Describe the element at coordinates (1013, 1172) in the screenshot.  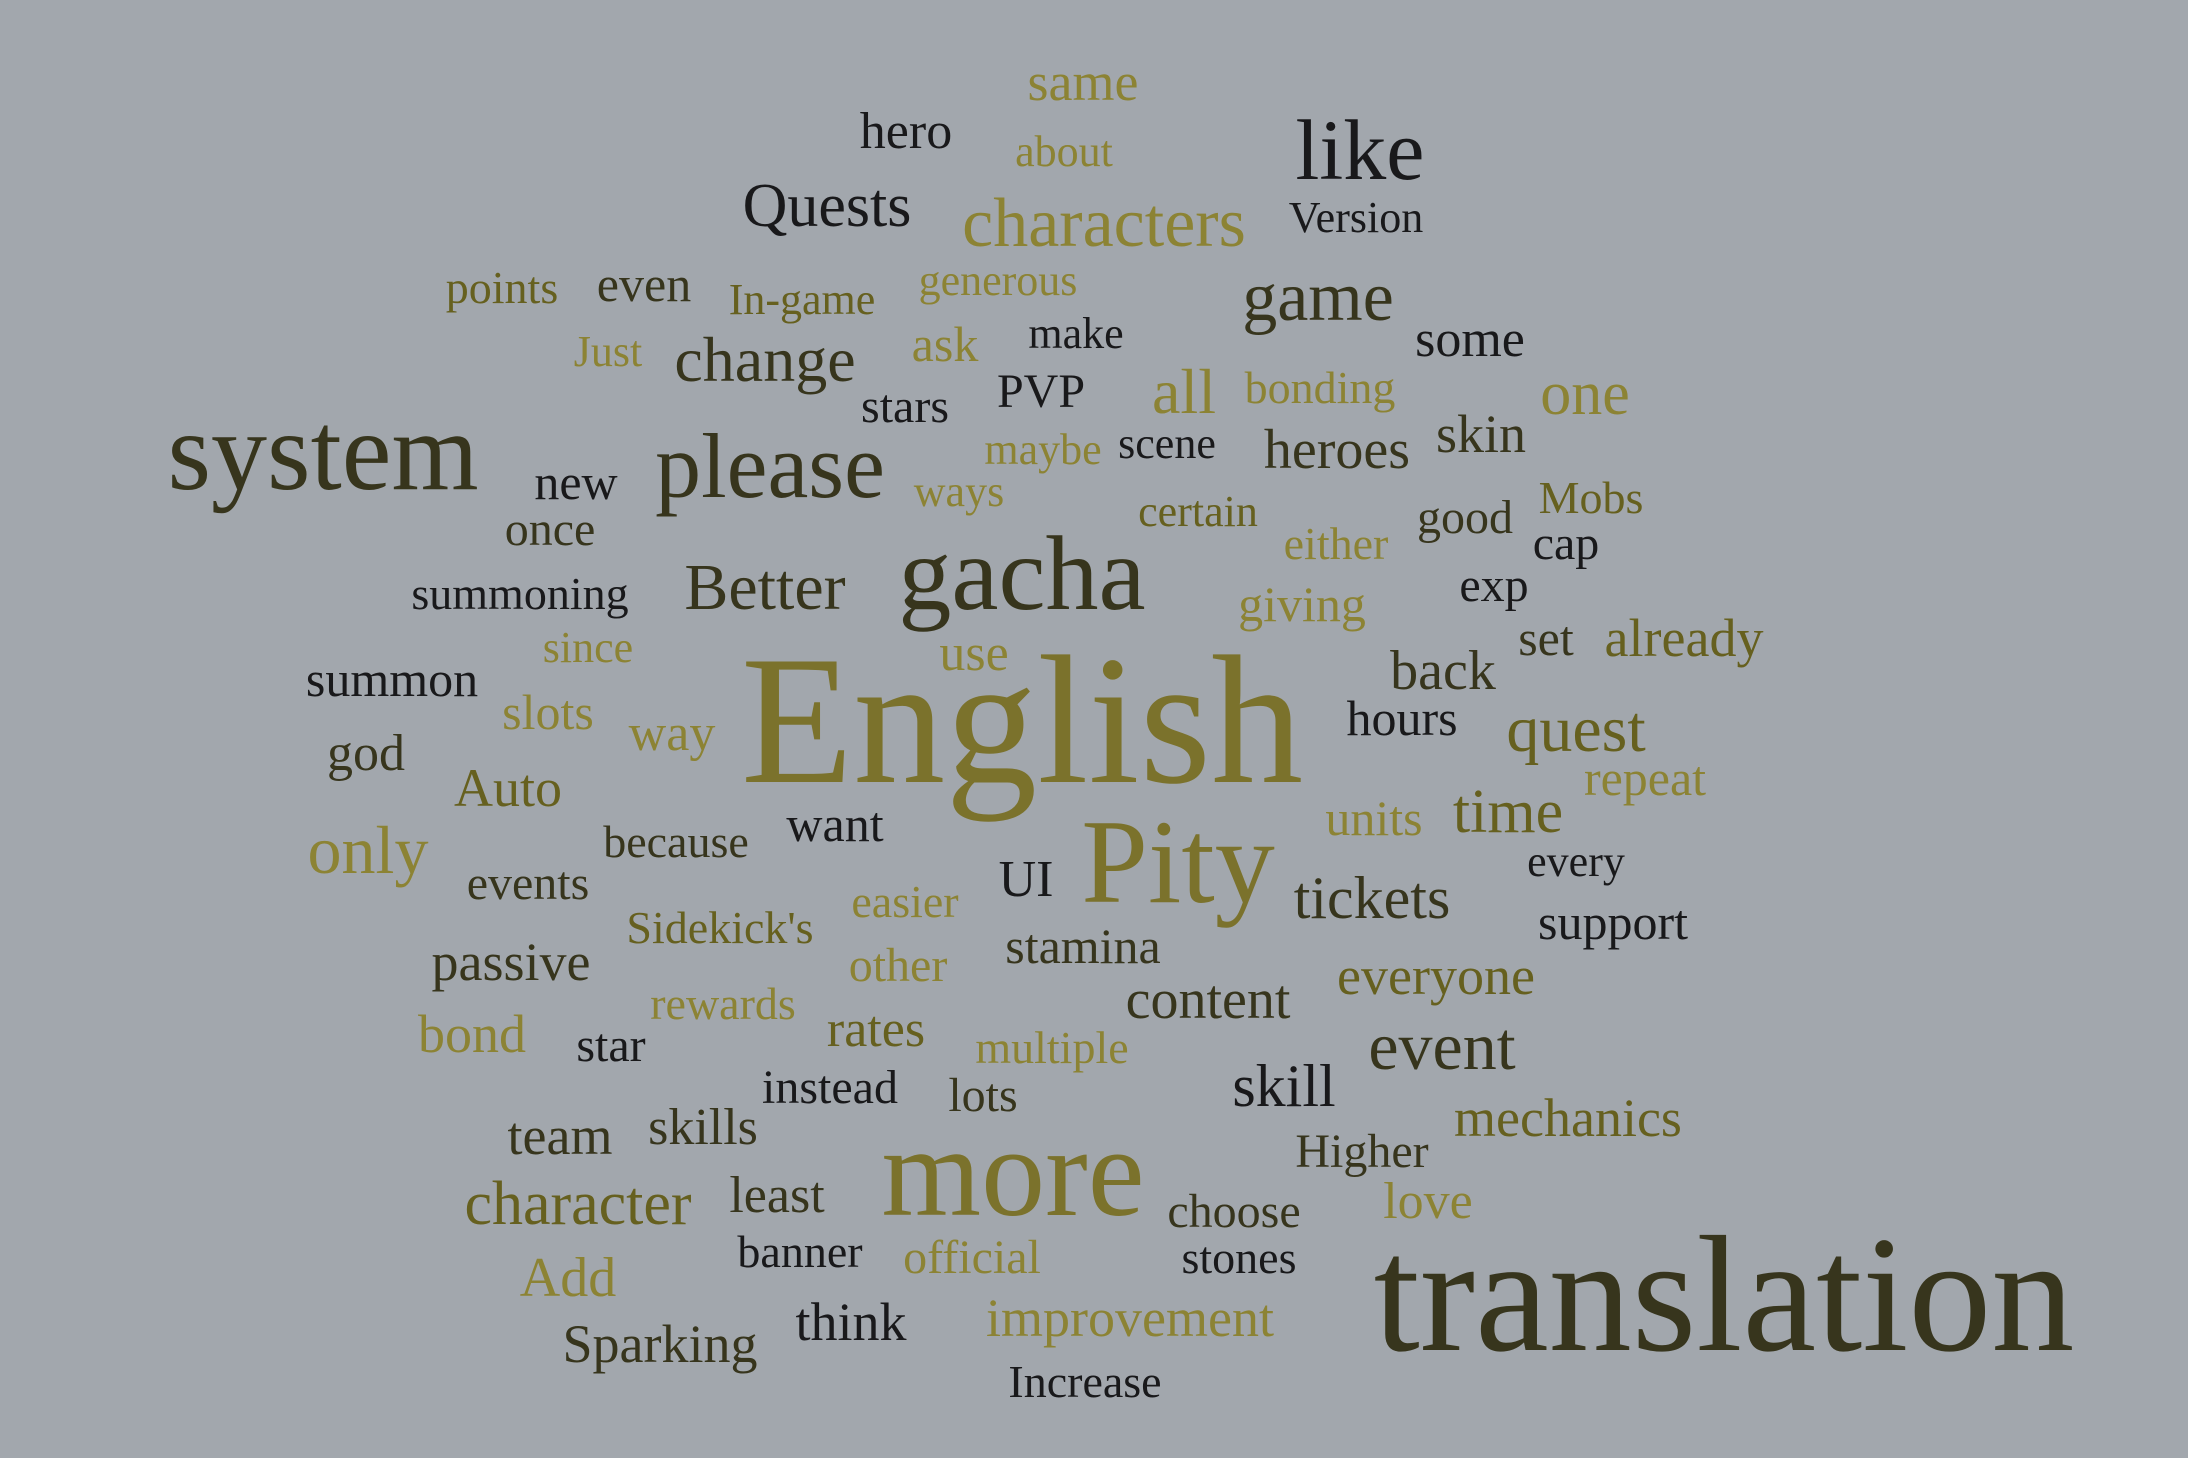
I see `word-more: more` at that location.